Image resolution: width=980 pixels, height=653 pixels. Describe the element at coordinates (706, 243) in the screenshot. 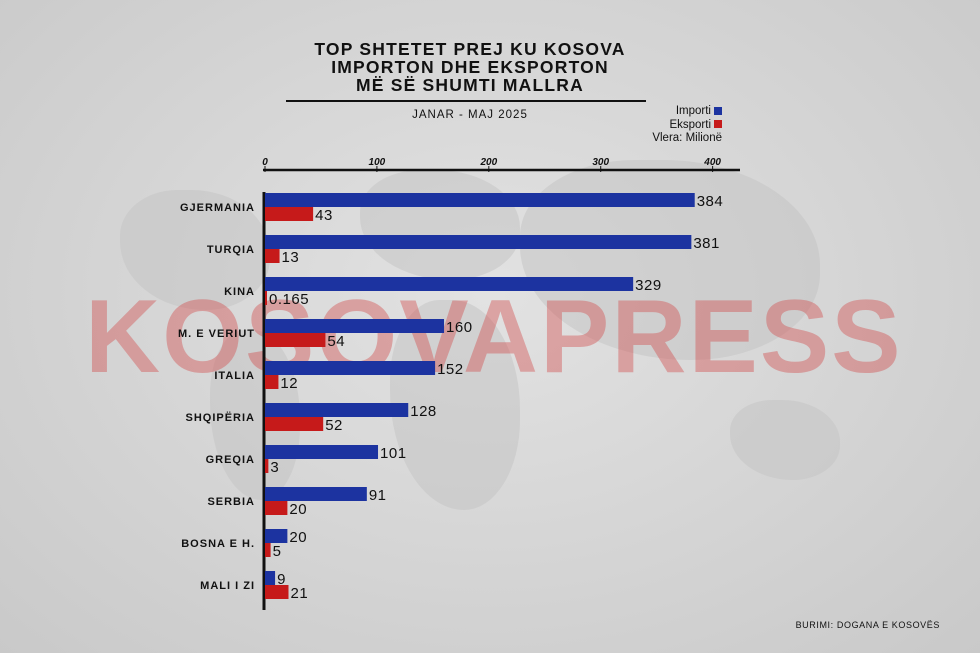

I see `import-value-label: 381` at that location.